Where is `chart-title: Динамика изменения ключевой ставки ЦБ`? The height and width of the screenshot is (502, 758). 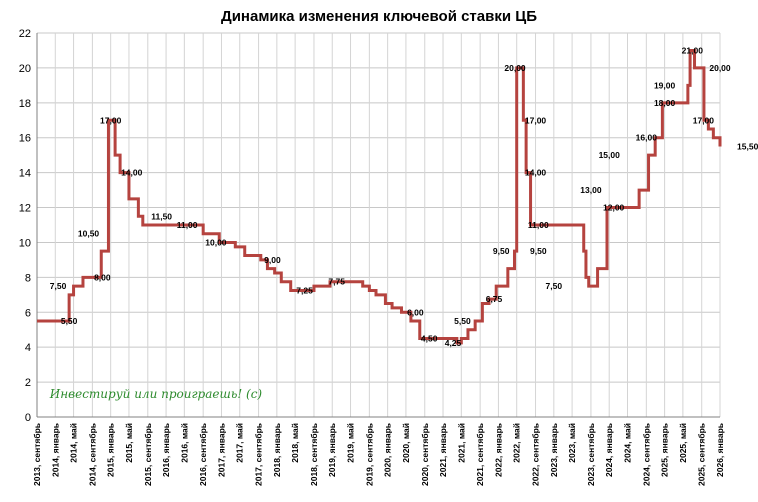 chart-title: Динамика изменения ключевой ставки ЦБ is located at coordinates (379, 16).